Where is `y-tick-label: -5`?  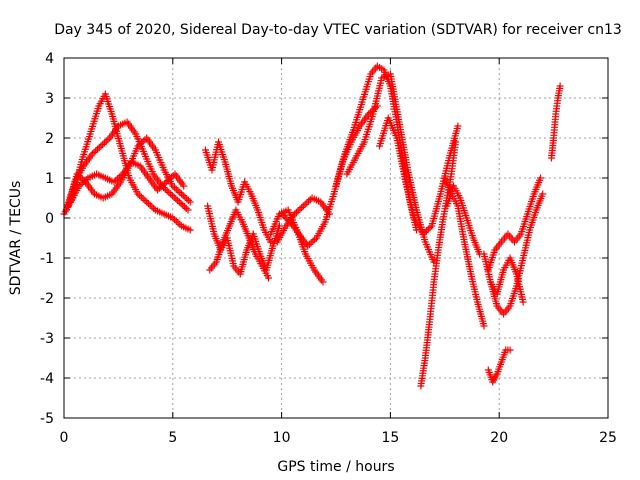
y-tick-label: -5 is located at coordinates (47, 419).